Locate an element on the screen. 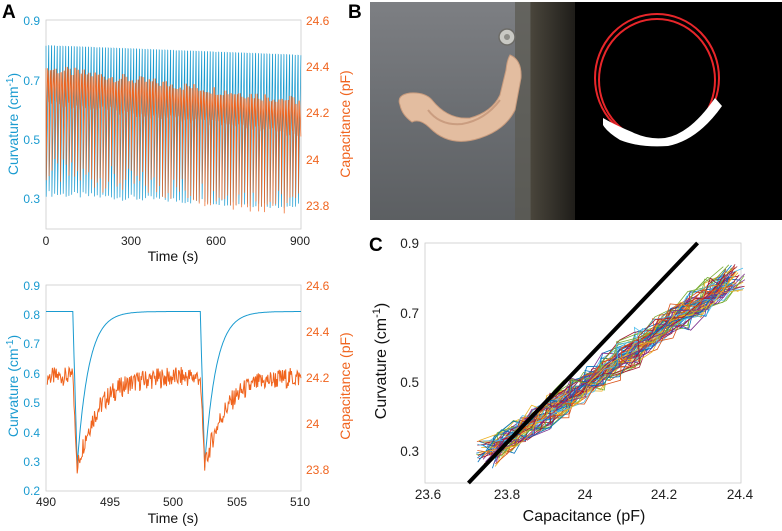  x-tick: 0 is located at coordinates (46, 241).